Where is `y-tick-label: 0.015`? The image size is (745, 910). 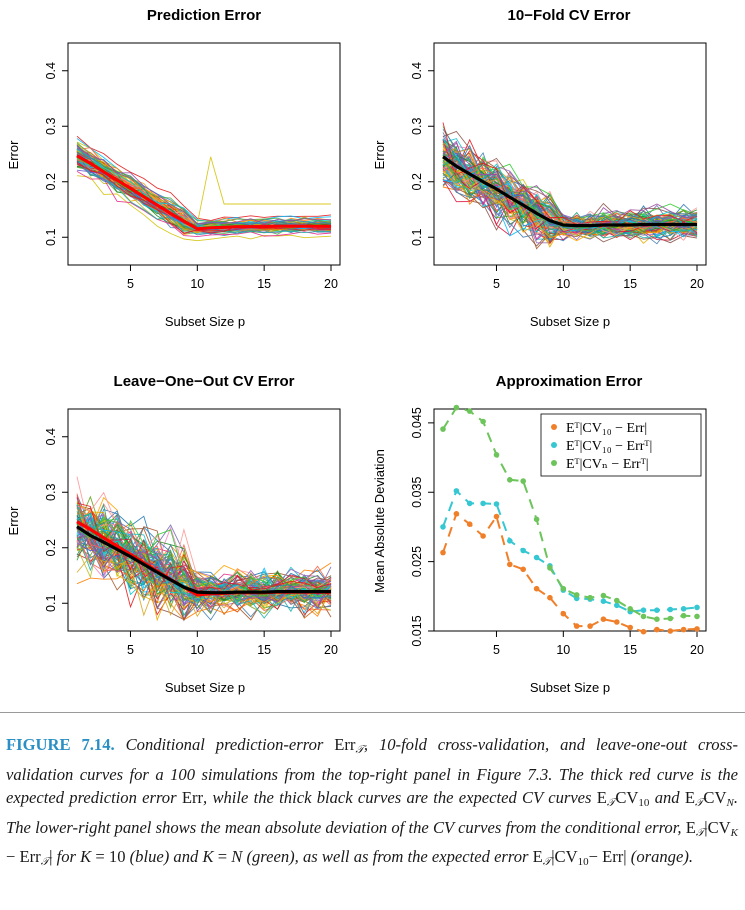
y-tick-label: 0.015 is located at coordinates (417, 630).